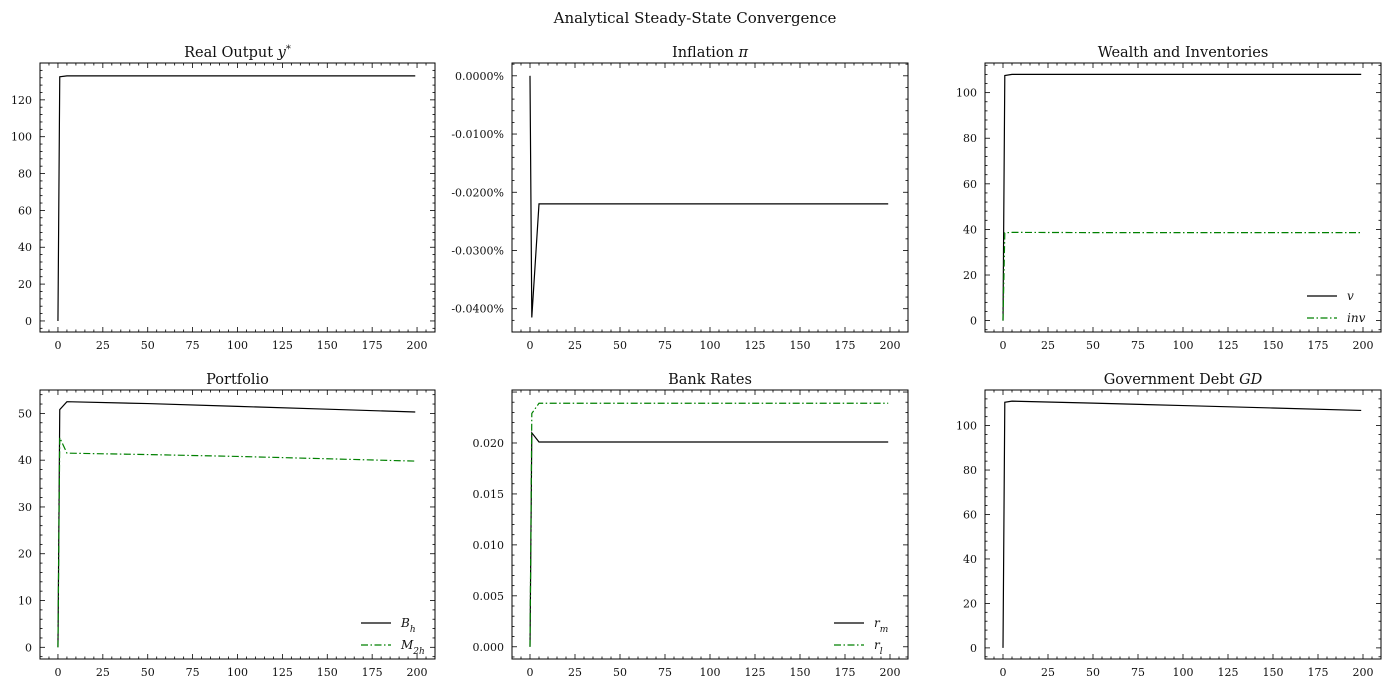 This screenshot has height=694, width=1390. What do you see at coordinates (412, 647) in the screenshot?
I see `legend-entry: M2h` at bounding box center [412, 647].